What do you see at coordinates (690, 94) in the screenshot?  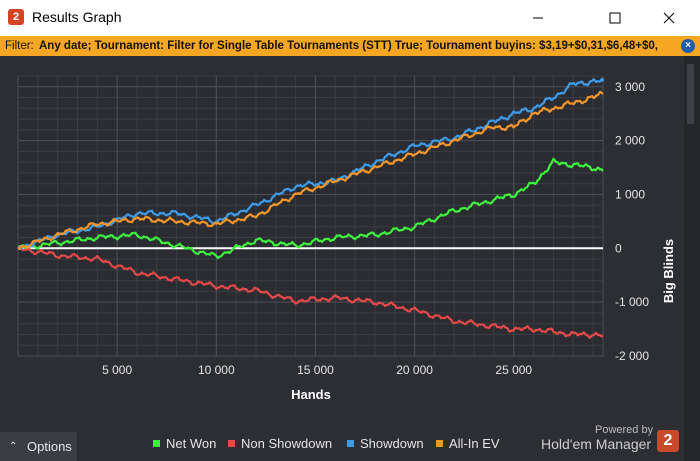 I see `scrollbar-thumb` at bounding box center [690, 94].